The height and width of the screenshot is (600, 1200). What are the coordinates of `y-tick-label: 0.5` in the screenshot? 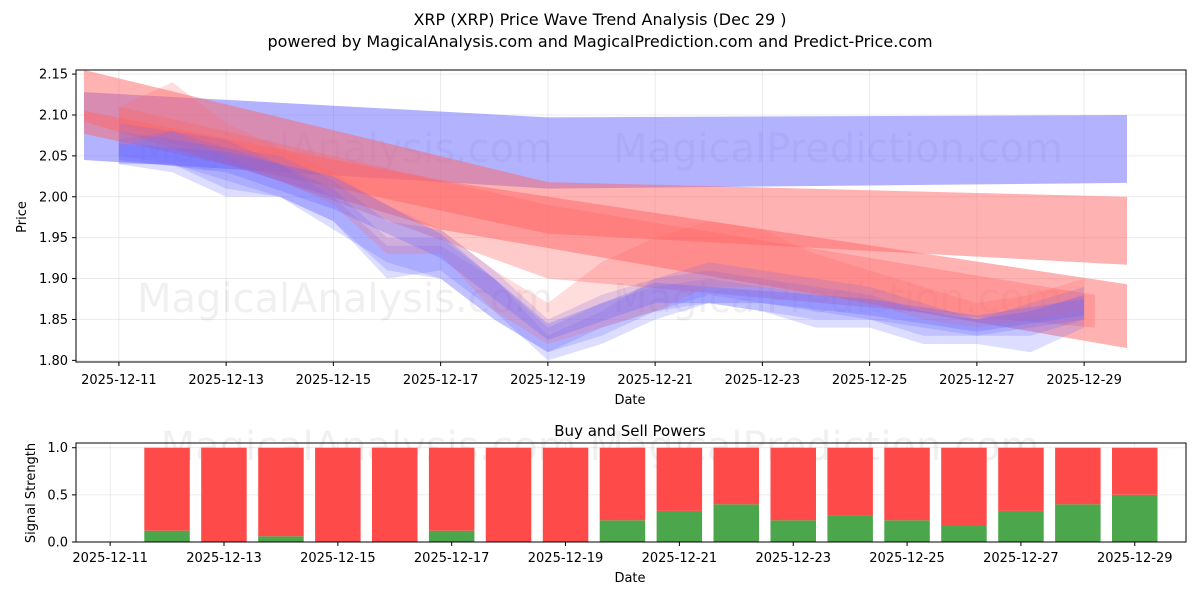 It's located at (57, 495).